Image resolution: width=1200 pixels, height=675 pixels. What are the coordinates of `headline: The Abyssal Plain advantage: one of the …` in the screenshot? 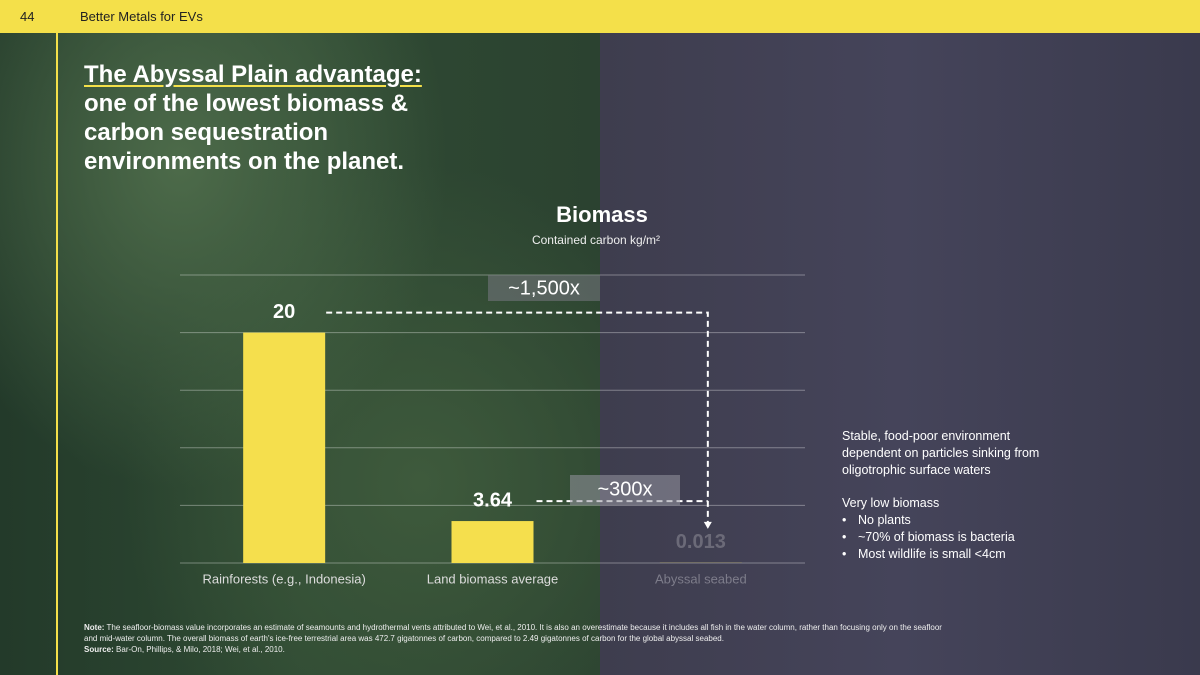 It's located at (253, 118).